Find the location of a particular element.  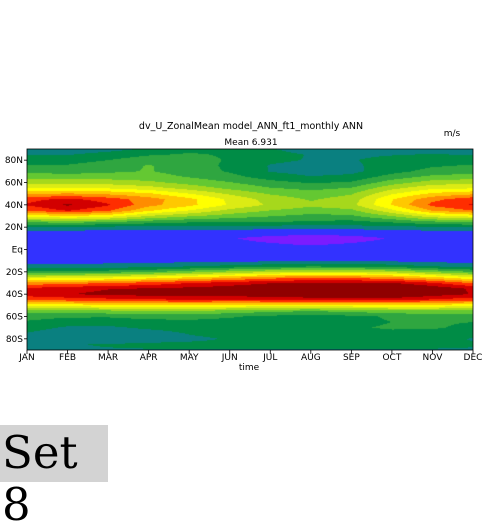

y-tick-label: 20S is located at coordinates (14, 273).